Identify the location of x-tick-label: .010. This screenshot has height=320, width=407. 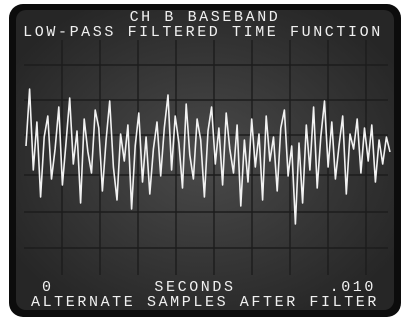
(353, 287).